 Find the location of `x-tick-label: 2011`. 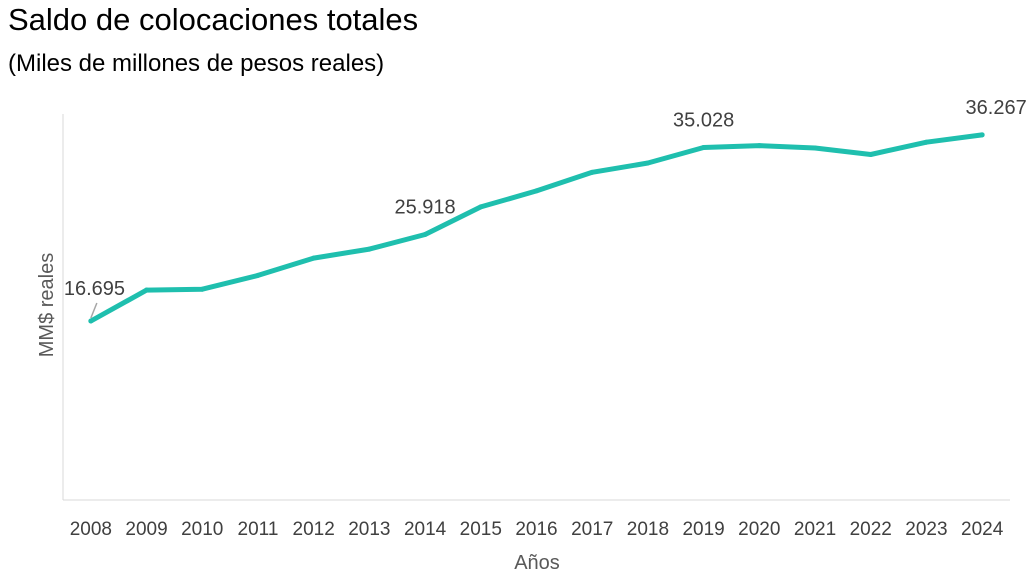

x-tick-label: 2011 is located at coordinates (258, 529).